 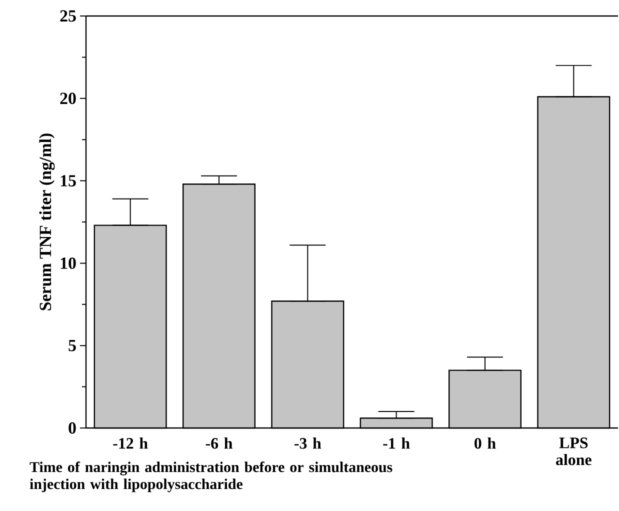 What do you see at coordinates (72, 428) in the screenshot?
I see `y-tick-label: 0` at bounding box center [72, 428].